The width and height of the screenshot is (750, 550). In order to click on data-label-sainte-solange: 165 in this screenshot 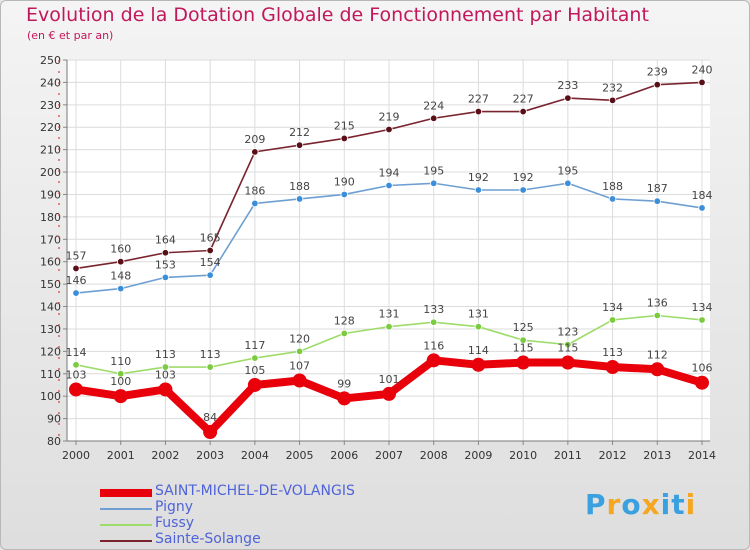, I will do `click(210, 238)`.